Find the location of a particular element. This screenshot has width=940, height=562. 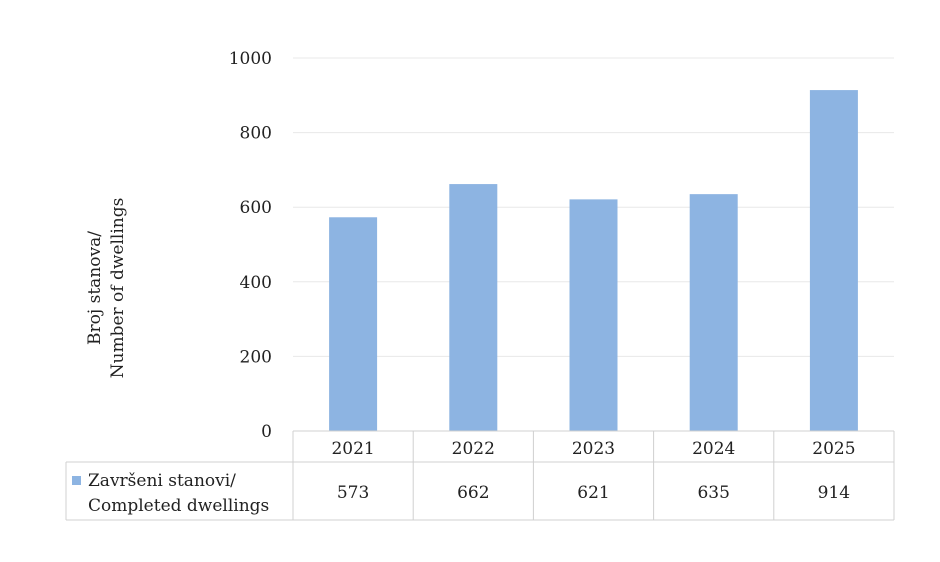

x-category-label: 2022 is located at coordinates (473, 449).